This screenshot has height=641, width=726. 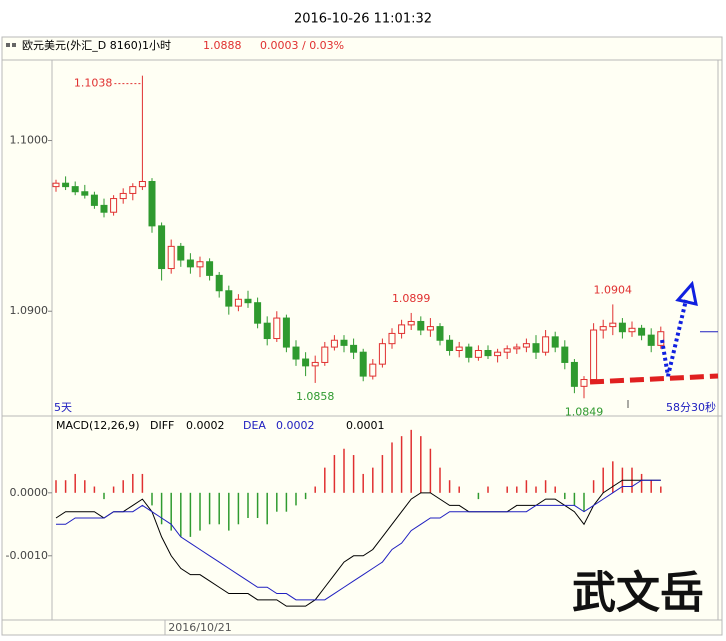 What do you see at coordinates (29, 492) in the screenshot?
I see `y-tick-label: 0.0000` at bounding box center [29, 492].